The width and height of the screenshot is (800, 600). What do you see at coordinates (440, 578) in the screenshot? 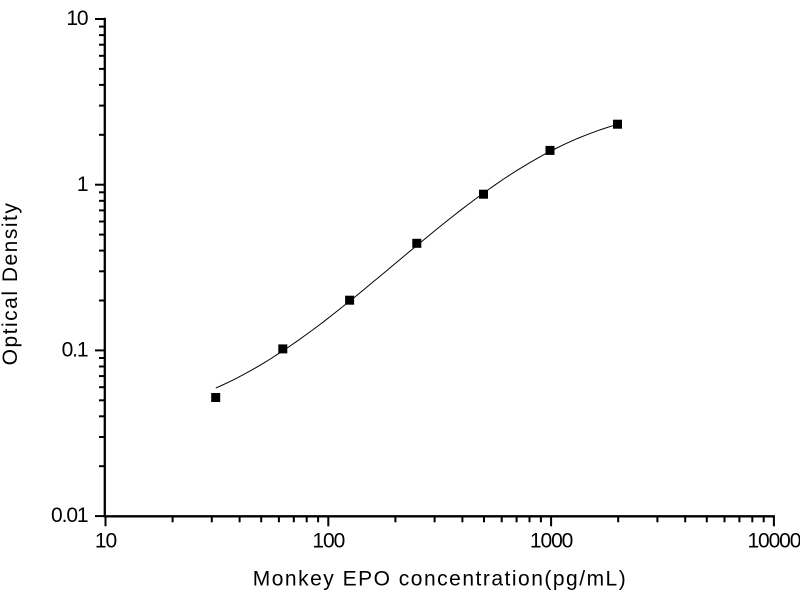
I see `svg-text:Monkey EPO concentration(pg/mL: Monkey EPO concentration(pg/mL)` at bounding box center [440, 578].